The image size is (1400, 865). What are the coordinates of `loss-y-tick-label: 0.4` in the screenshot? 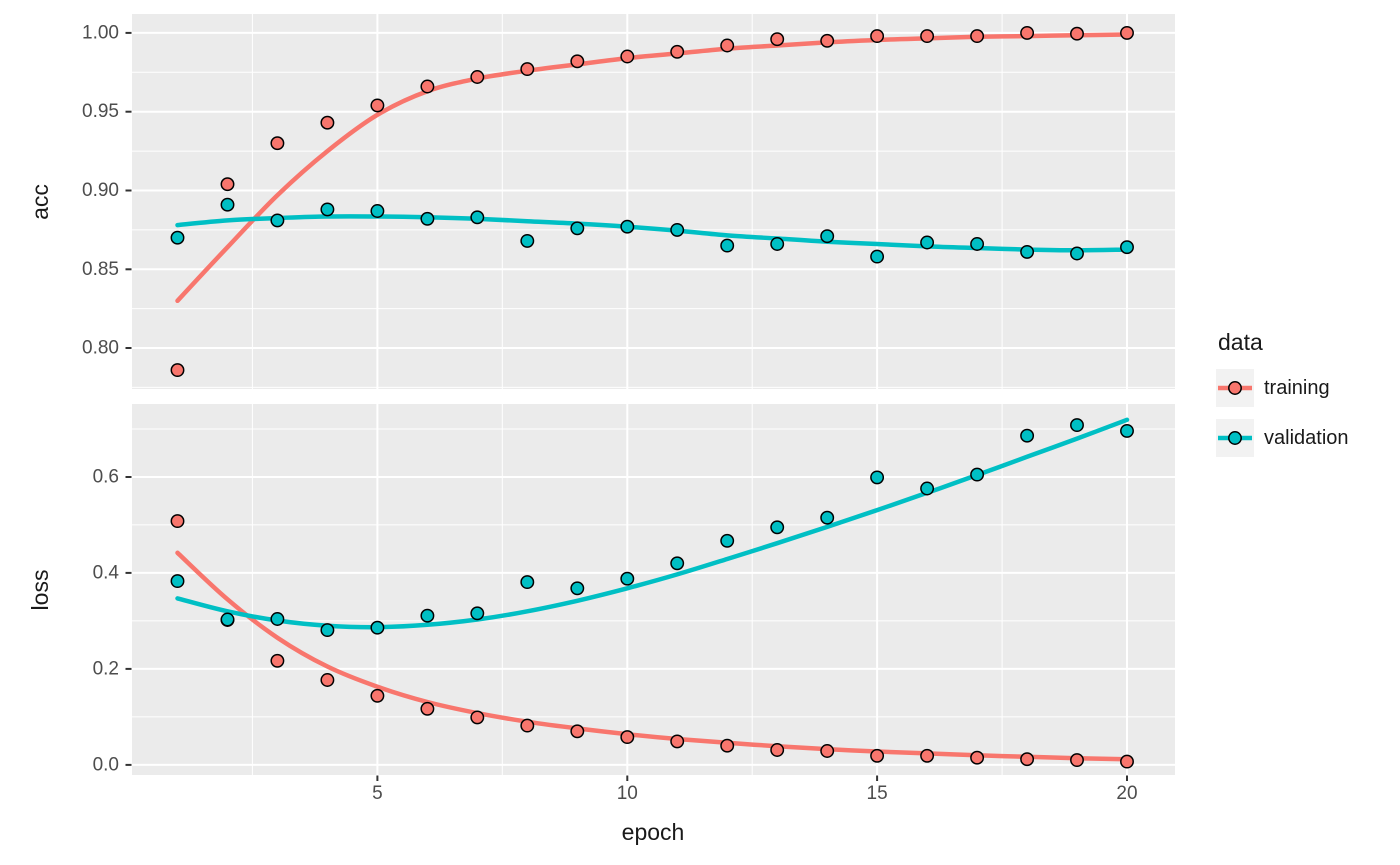 It's located at (106, 572).